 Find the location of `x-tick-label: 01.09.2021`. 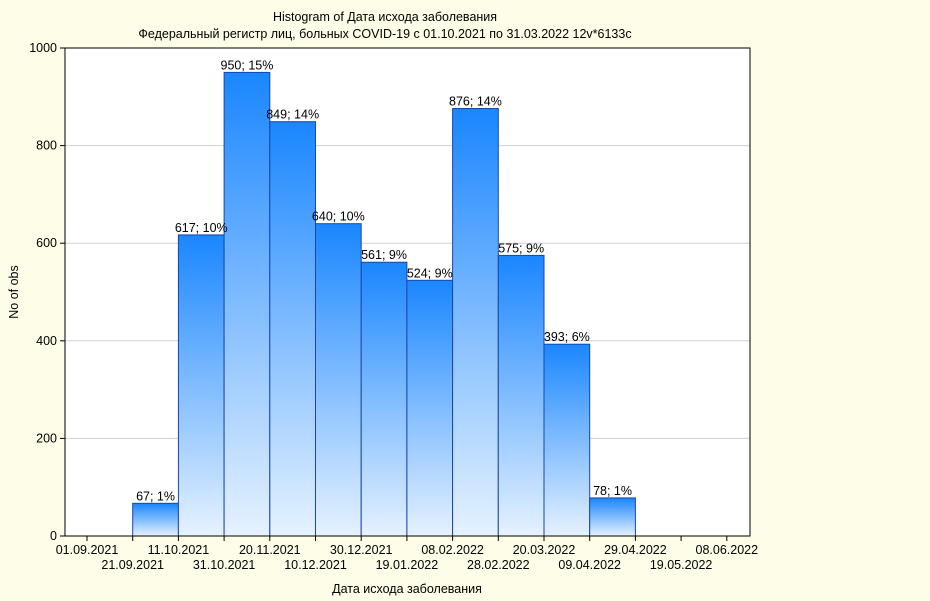

x-tick-label: 01.09.2021 is located at coordinates (87, 550).